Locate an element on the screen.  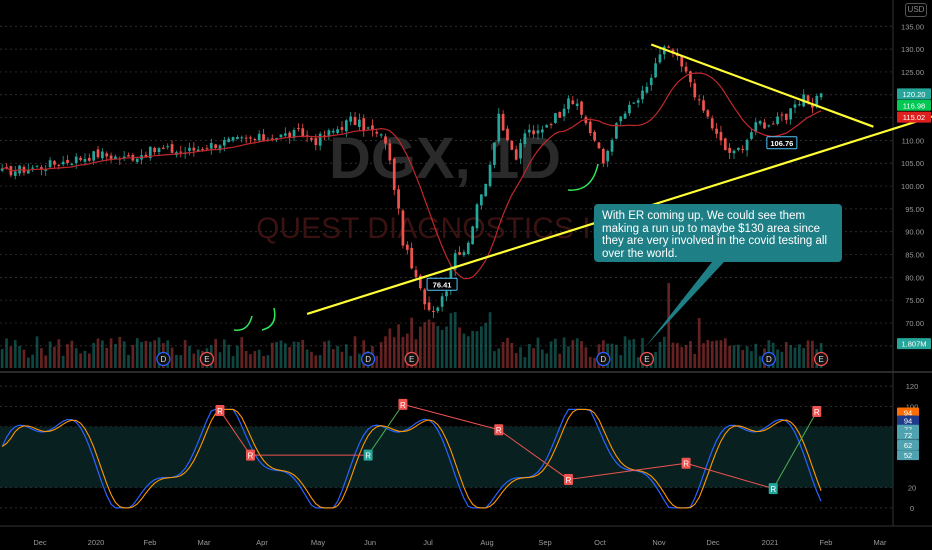
price-tag-label: 1.807M is located at coordinates (913, 344).